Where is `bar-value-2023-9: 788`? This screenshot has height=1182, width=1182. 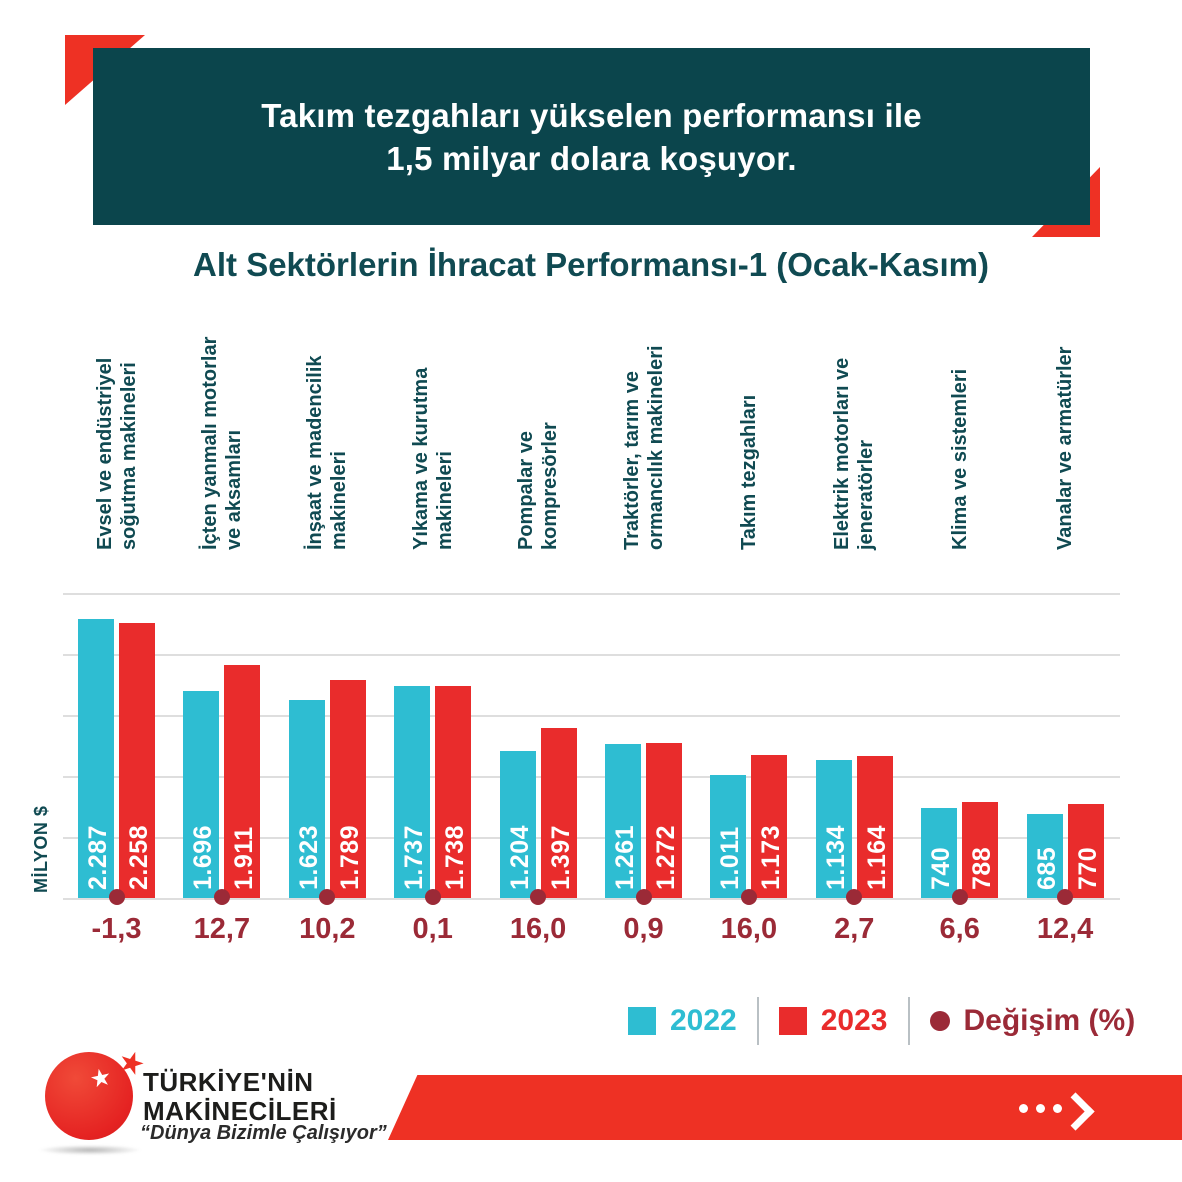
bar-value-2023-9: 788 is located at coordinates (982, 868).